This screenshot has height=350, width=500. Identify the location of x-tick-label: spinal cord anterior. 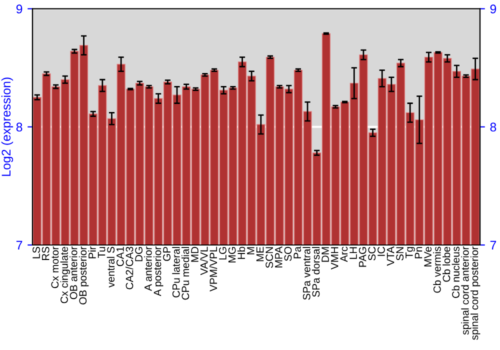
(466, 290).